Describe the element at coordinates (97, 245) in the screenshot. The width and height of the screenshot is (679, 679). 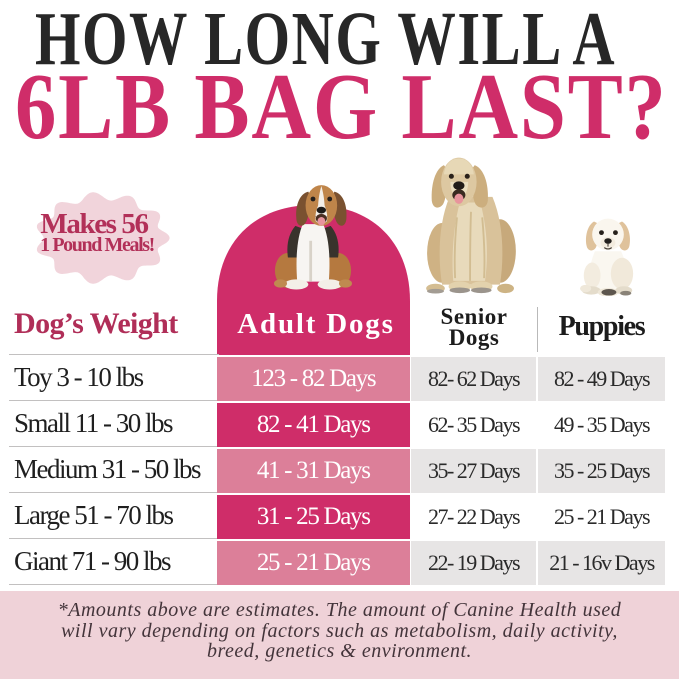
I see `svg-text: 1 Pound Meals!` at that location.